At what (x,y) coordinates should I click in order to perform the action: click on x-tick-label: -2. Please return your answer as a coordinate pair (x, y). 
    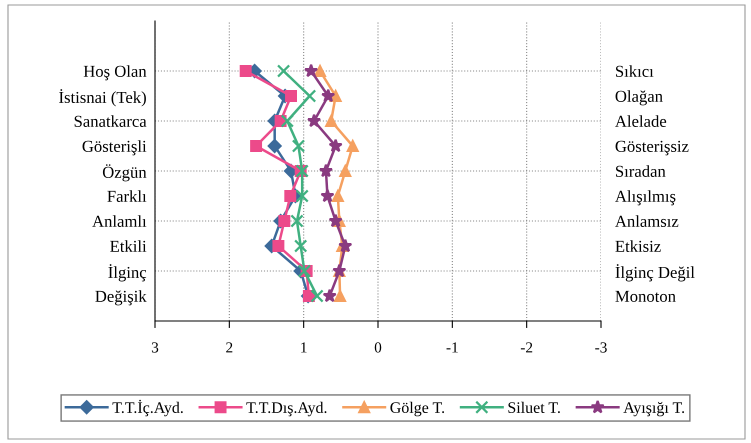
    Looking at the image, I should click on (526, 347).